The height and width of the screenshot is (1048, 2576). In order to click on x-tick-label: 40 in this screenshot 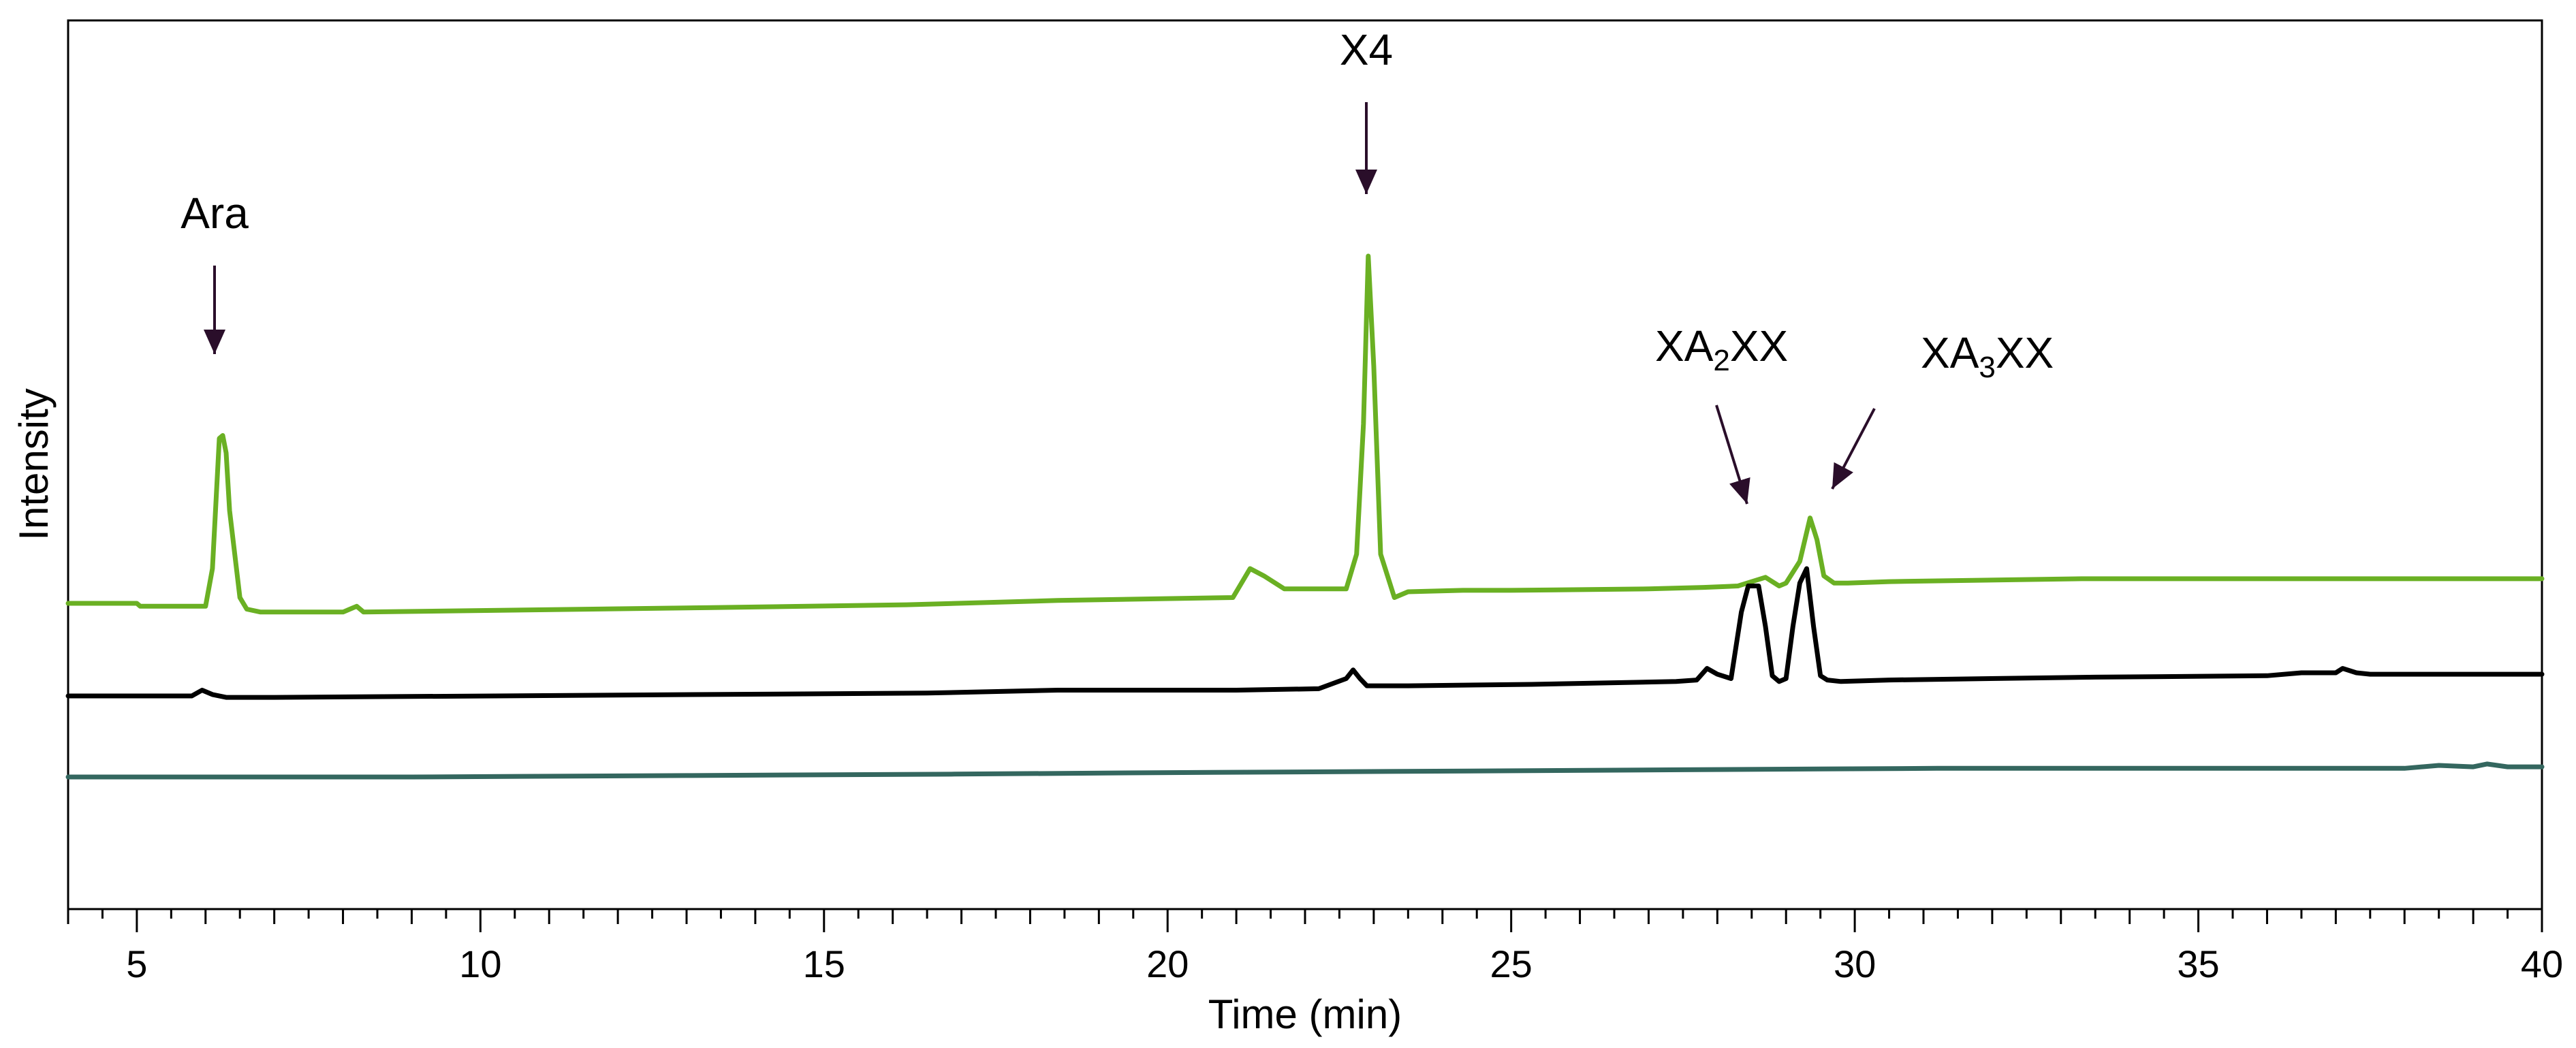, I will do `click(2542, 963)`.